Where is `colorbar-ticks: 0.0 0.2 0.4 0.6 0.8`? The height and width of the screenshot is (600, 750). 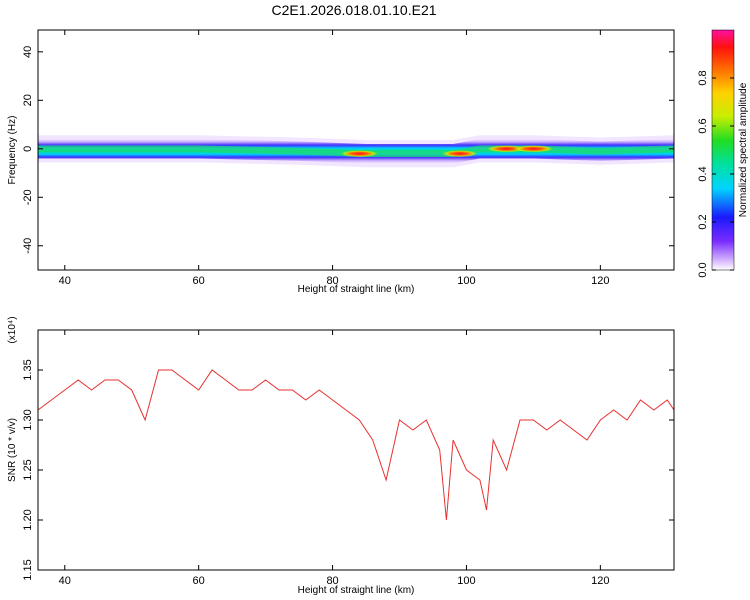 colorbar-ticks: 0.0 0.2 0.4 0.6 0.8 is located at coordinates (715, 174).